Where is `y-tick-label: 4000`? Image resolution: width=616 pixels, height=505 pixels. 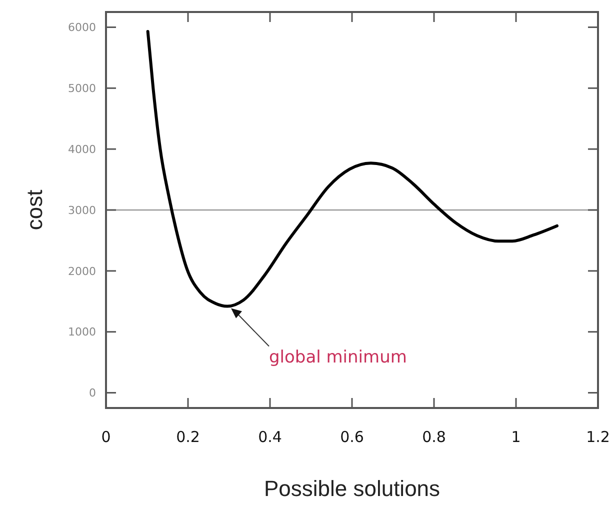
y-tick-label: 4000 is located at coordinates (82, 149).